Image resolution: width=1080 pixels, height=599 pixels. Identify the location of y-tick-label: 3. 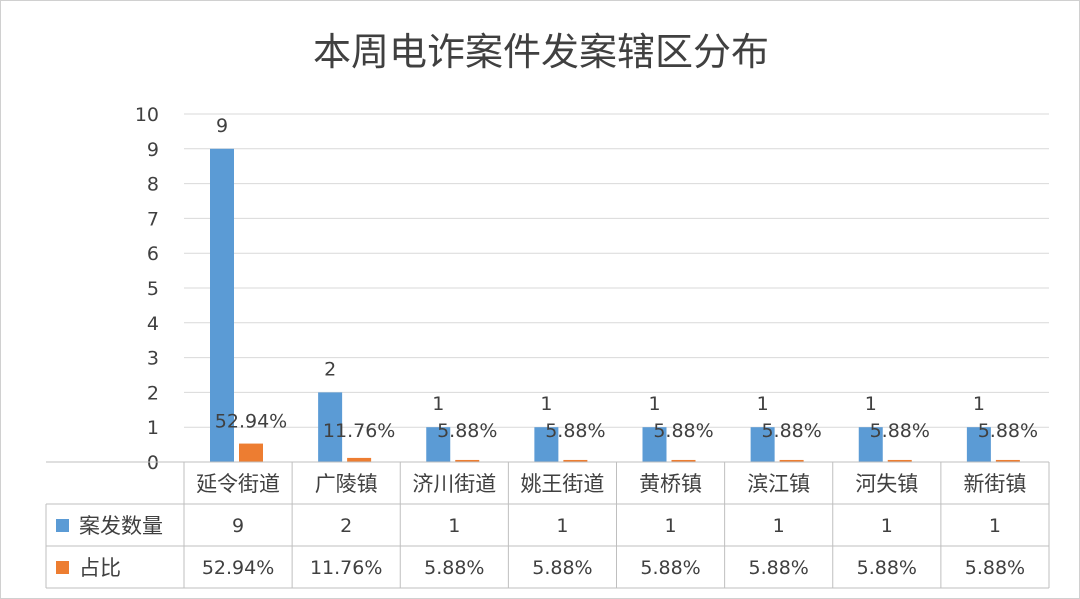
(153, 359).